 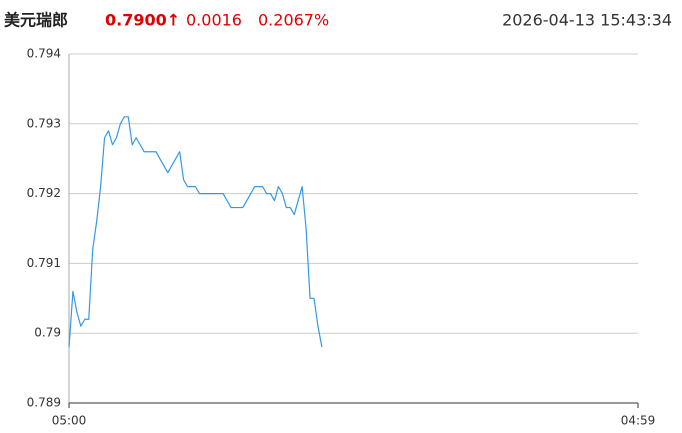 What do you see at coordinates (587, 20) in the screenshot?
I see `timestamp: 2026-04-13 15:43:34` at bounding box center [587, 20].